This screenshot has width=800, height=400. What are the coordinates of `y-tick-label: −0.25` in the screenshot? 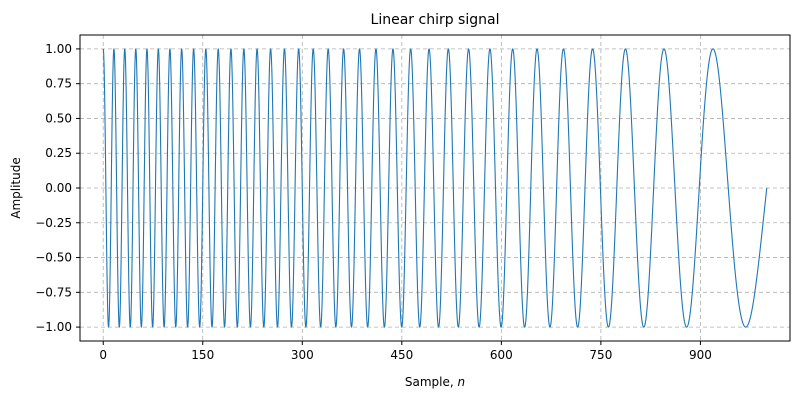 It's located at (53, 223).